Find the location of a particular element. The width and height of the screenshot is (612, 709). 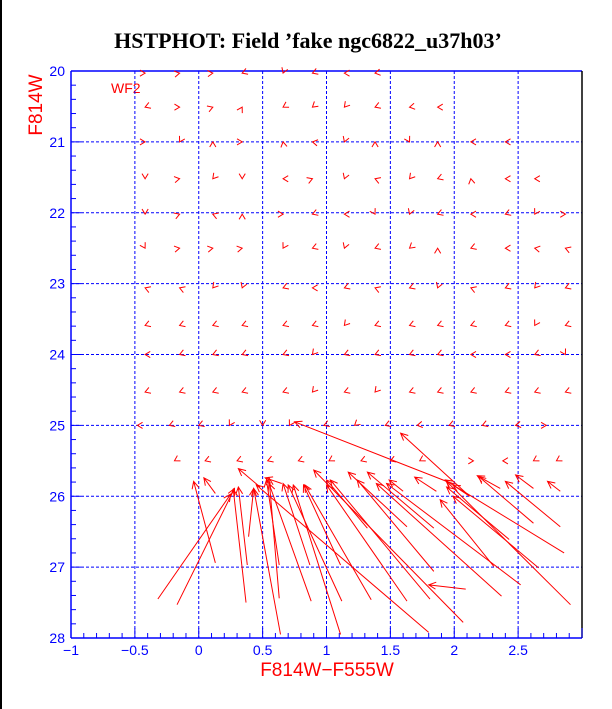

chip-annotation: WF2 is located at coordinates (126, 88).